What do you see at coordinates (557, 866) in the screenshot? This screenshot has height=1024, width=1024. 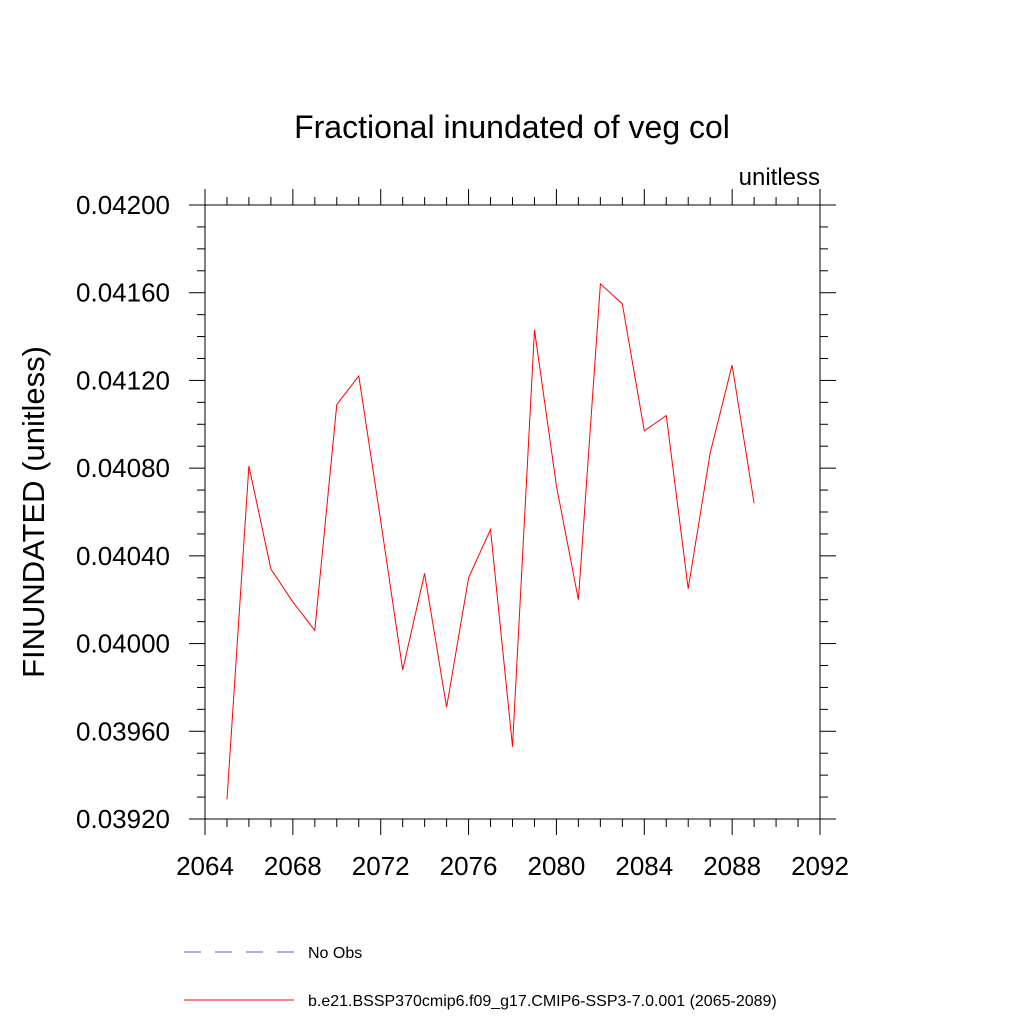 I see `x-tick-label: 2080` at bounding box center [557, 866].